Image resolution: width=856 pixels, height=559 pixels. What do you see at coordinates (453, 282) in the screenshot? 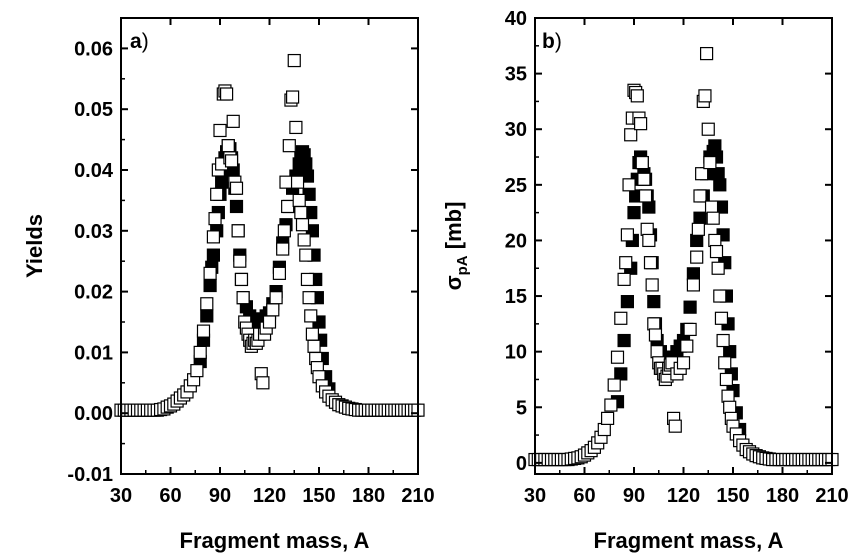
I see `y-axis-title-main: σ` at bounding box center [453, 282].